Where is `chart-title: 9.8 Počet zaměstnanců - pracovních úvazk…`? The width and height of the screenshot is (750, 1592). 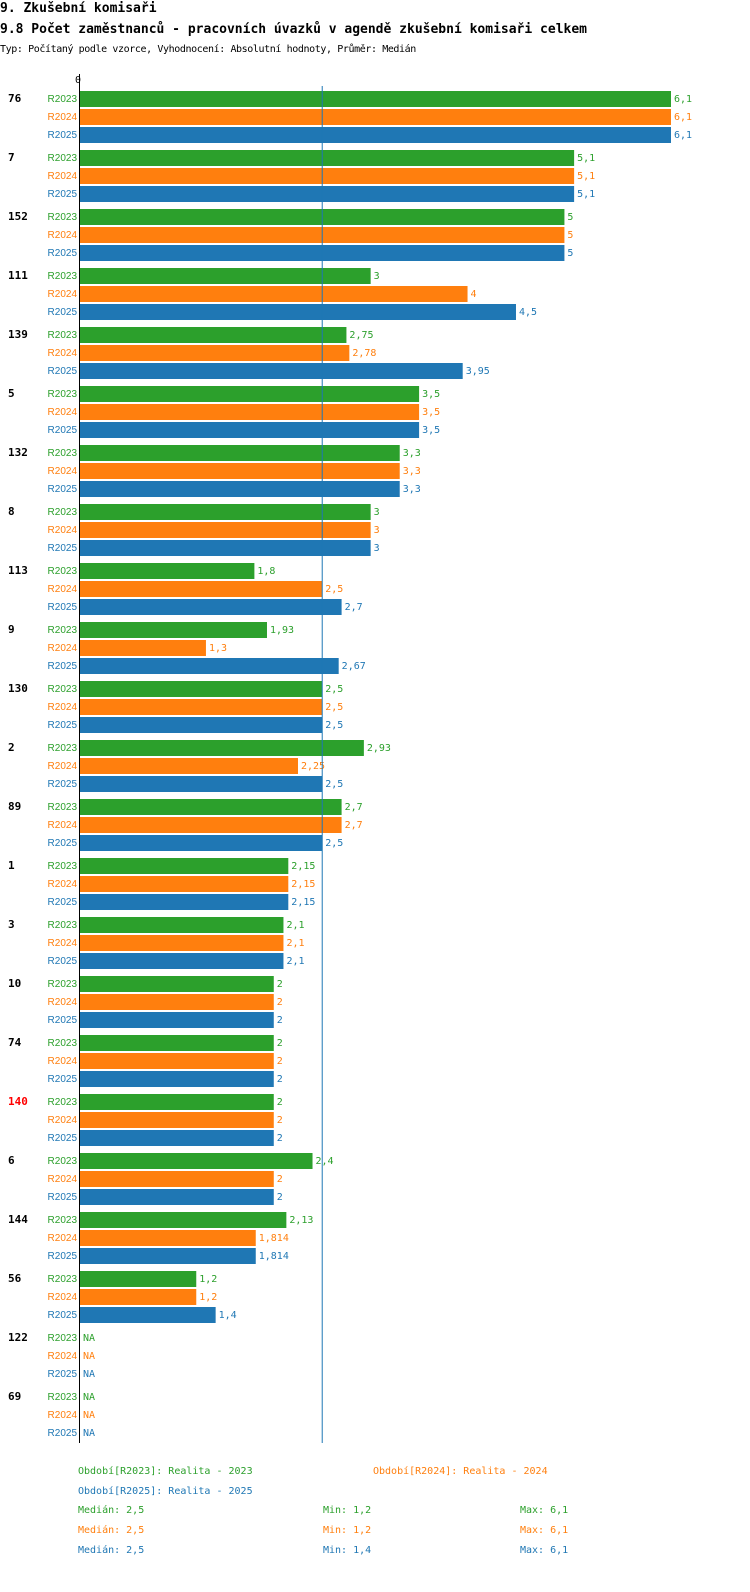 chart-title: 9.8 Počet zaměstnanců - pracovních úvazk… is located at coordinates (293, 29).